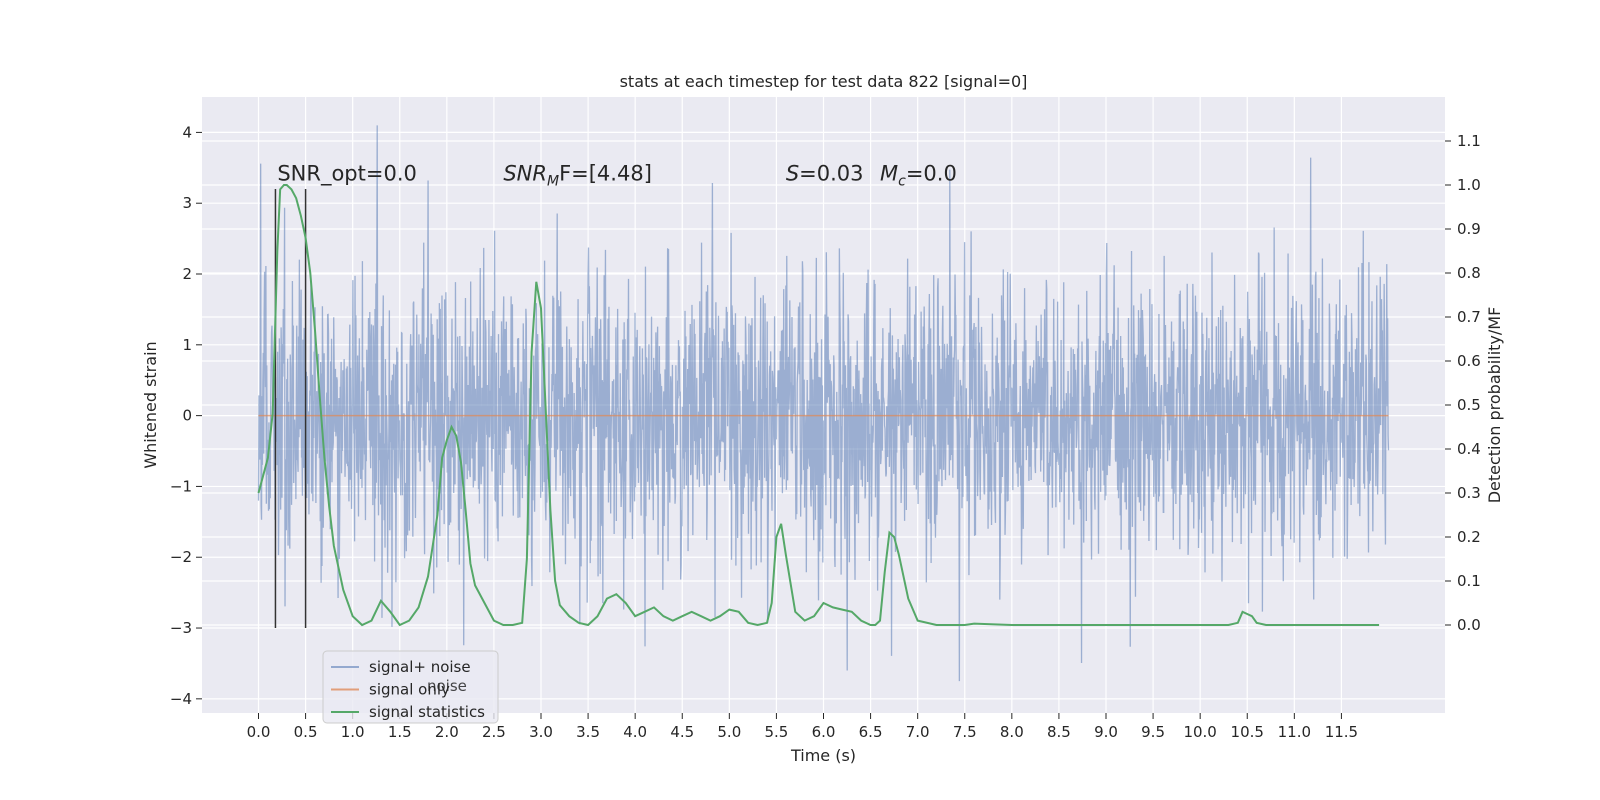  What do you see at coordinates (729, 732) in the screenshot?
I see `x-tick-label: 5.0` at bounding box center [729, 732].